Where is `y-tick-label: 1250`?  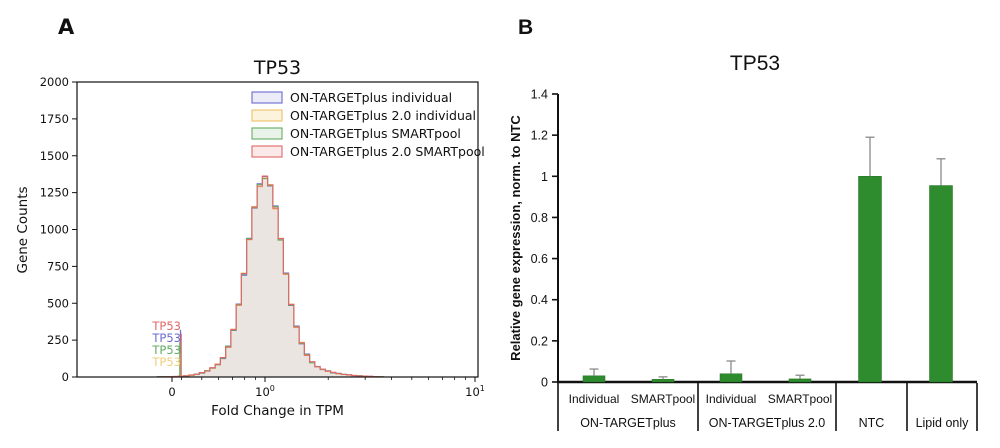 y-tick-label: 1250 is located at coordinates (54, 193).